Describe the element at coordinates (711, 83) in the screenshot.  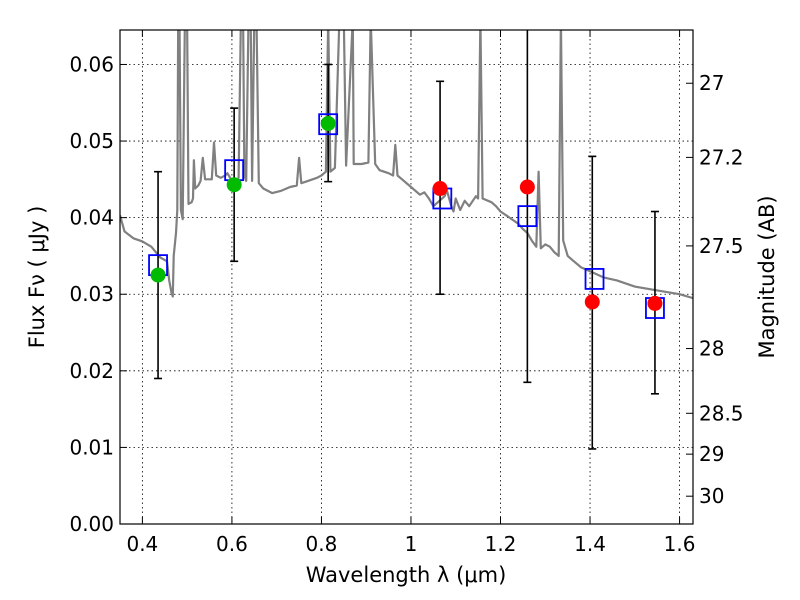
I see `mag-tick-label: 27` at that location.